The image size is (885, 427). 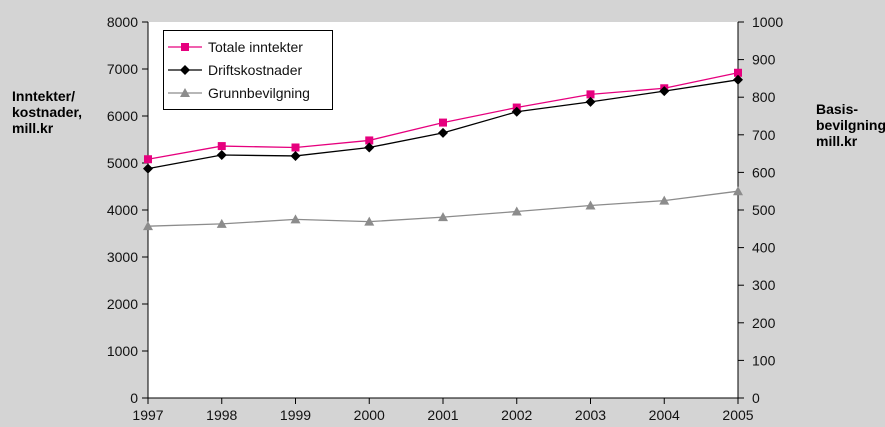 What do you see at coordinates (764, 285) in the screenshot?
I see `right-tick-label: 300` at bounding box center [764, 285].